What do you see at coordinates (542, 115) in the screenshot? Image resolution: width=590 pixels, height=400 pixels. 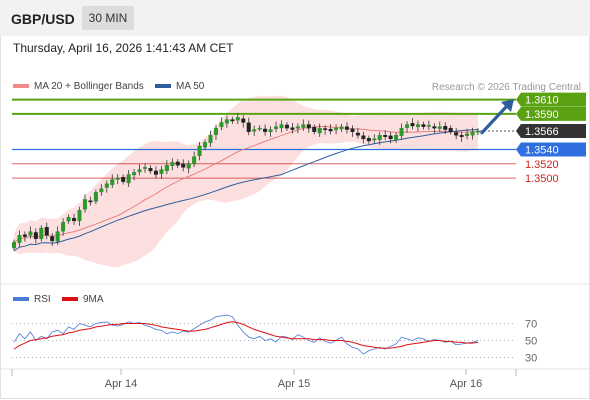 I see `level-label-1: 1.3590` at bounding box center [542, 115].